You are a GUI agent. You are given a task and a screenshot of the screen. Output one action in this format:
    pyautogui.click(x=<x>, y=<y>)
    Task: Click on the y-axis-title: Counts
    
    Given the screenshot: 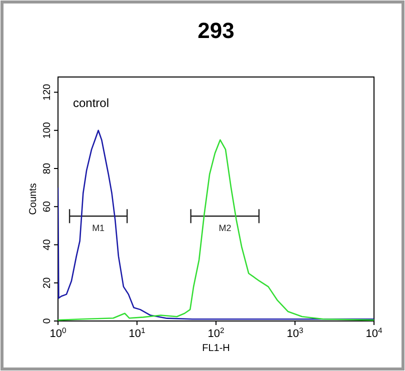 What is the action you would take?
    pyautogui.click(x=33, y=199)
    